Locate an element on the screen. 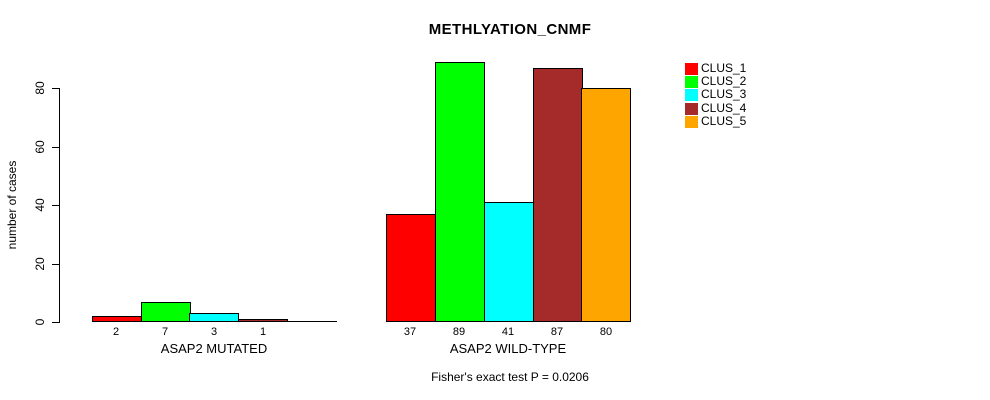  y-axis-tick-label: 40 is located at coordinates (40, 205).